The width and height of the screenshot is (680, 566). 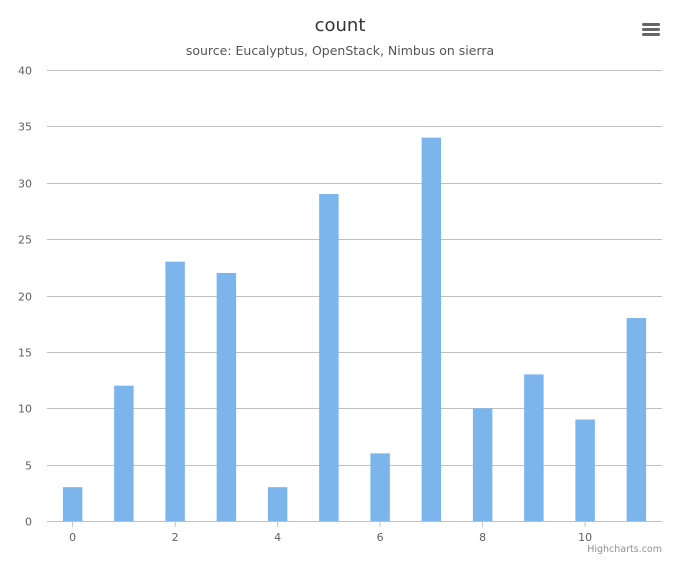 I want to click on x-tick-label: 8, so click(x=482, y=537).